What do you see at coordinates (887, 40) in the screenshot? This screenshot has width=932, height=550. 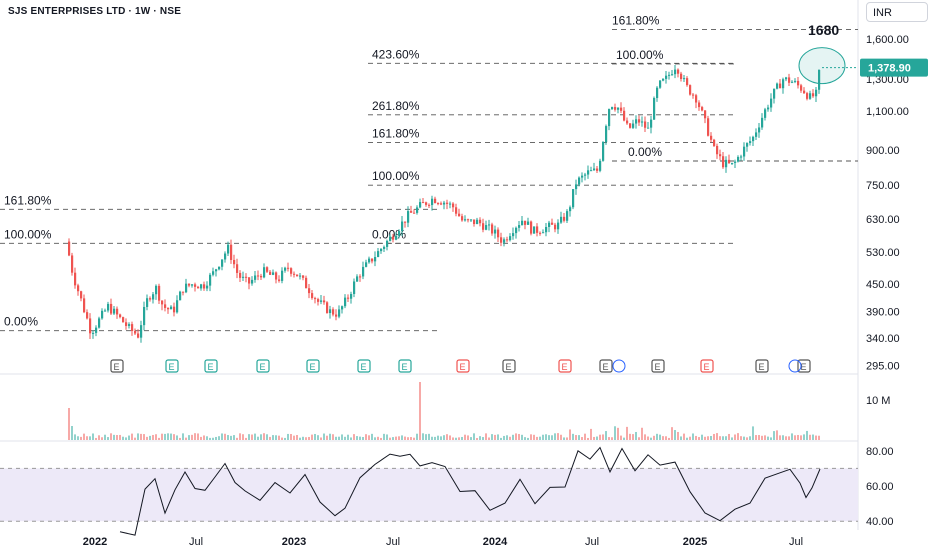 I see `price-axis-label-0: 1,600.00` at bounding box center [887, 40].